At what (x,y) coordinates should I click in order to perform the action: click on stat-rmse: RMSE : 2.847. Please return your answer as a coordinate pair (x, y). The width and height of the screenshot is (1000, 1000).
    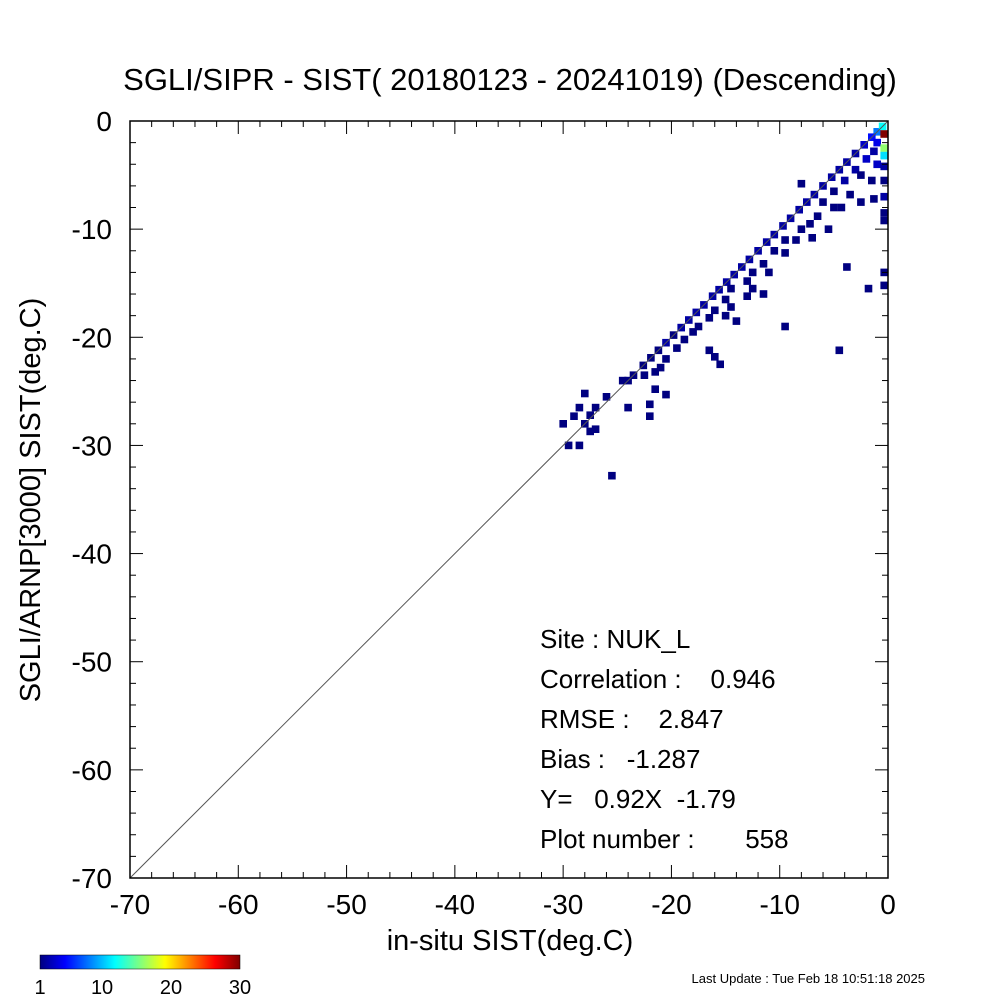
    Looking at the image, I should click on (632, 719).